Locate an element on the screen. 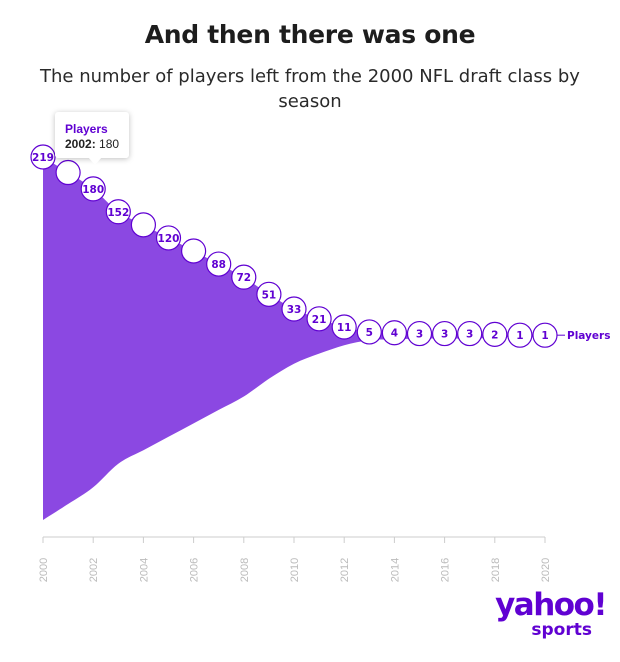 The height and width of the screenshot is (662, 620). tooltip: Players 2002: 180 is located at coordinates (92, 138).